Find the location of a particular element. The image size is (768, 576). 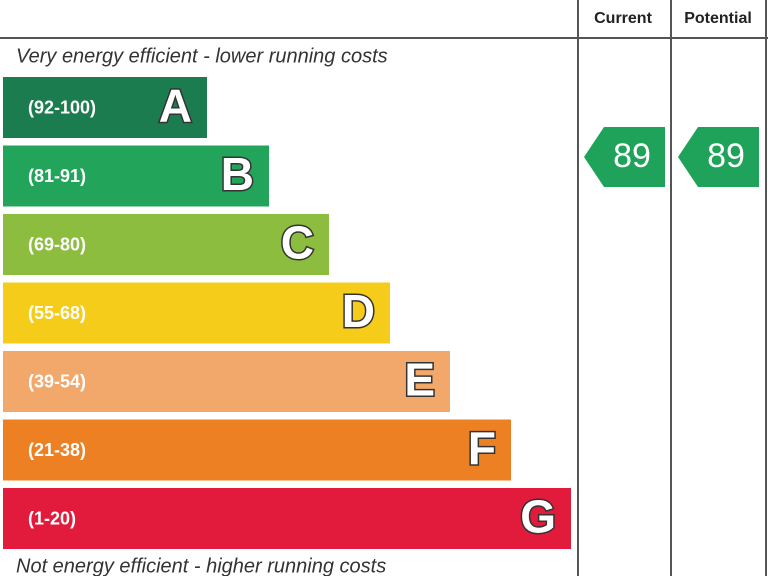

potential-score: 89 is located at coordinates (726, 156).